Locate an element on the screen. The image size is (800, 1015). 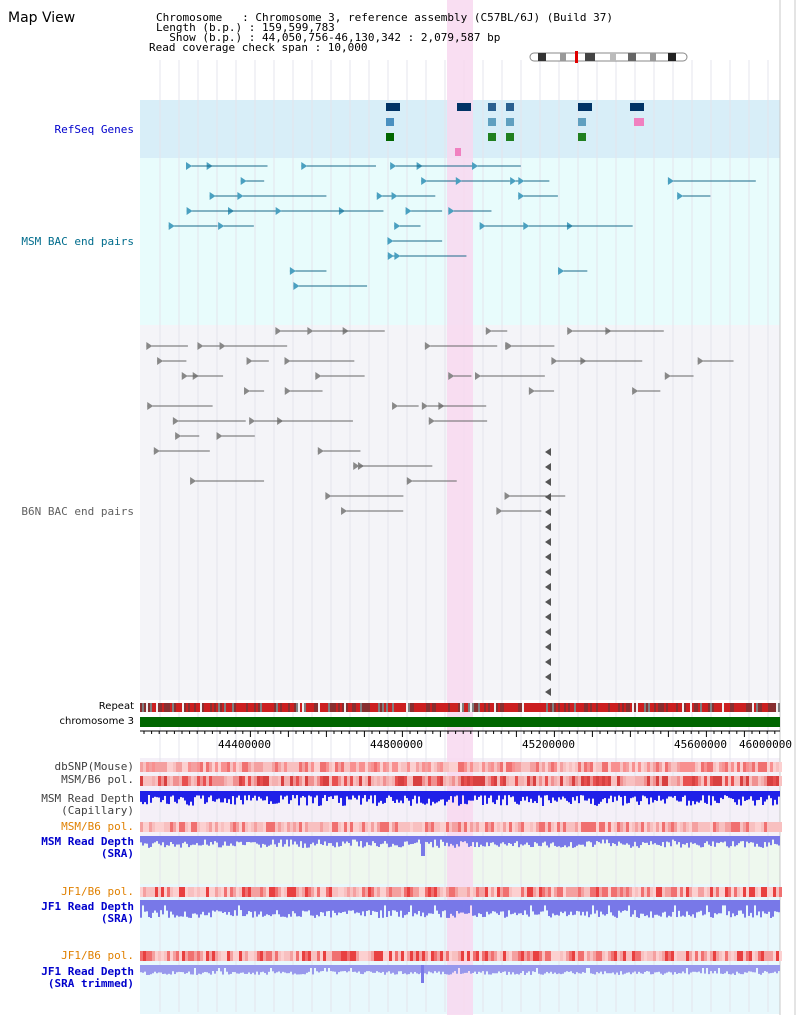
track-label-jf1-b6-pol-2: JF1/B6 pol. is located at coordinates (97, 955).